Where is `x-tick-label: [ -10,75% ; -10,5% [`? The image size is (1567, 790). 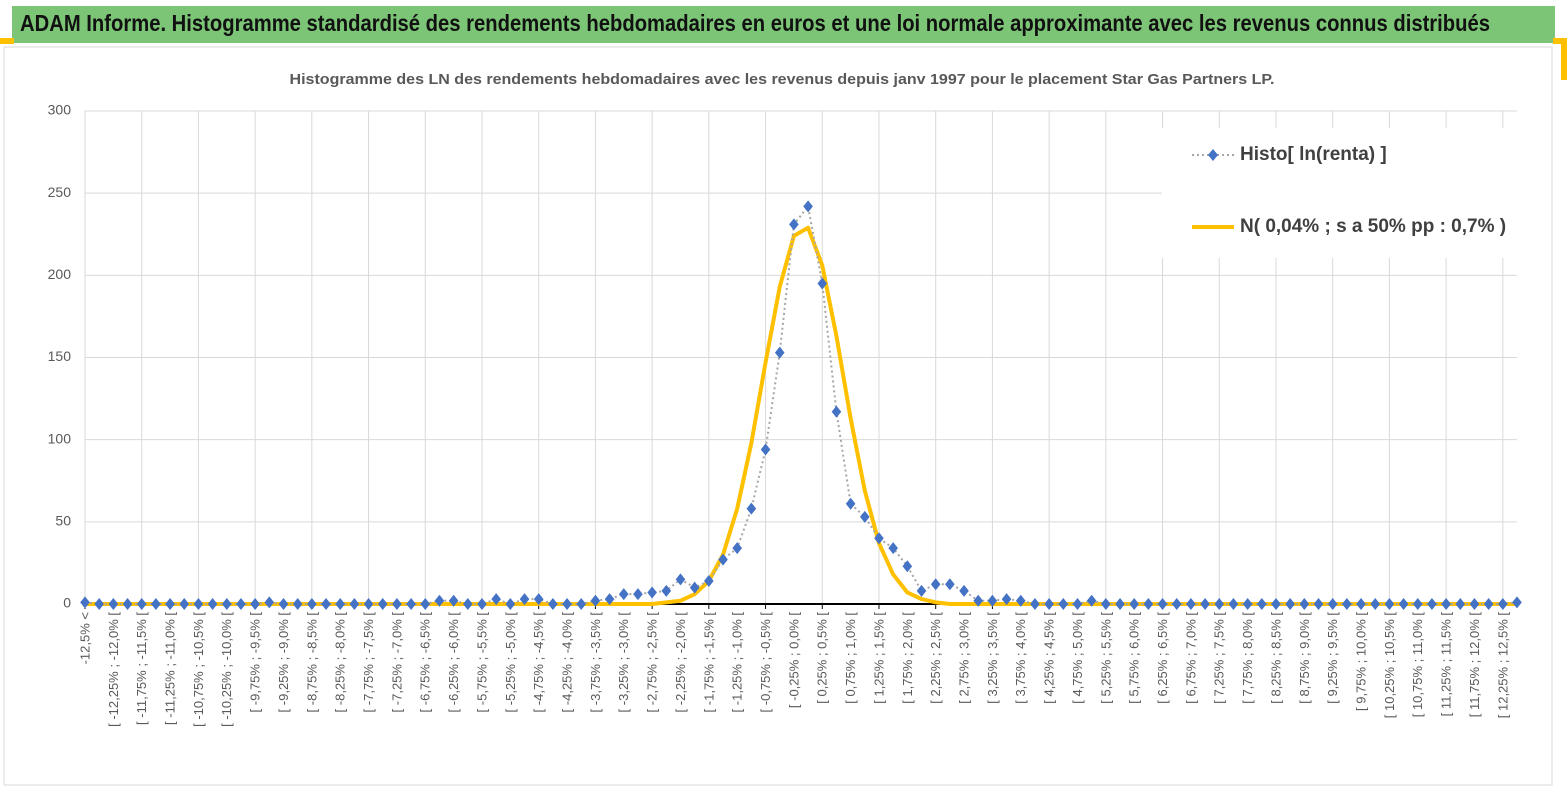
x-tick-label: [ -10,75% ; -10,5% [ is located at coordinates (198, 669).